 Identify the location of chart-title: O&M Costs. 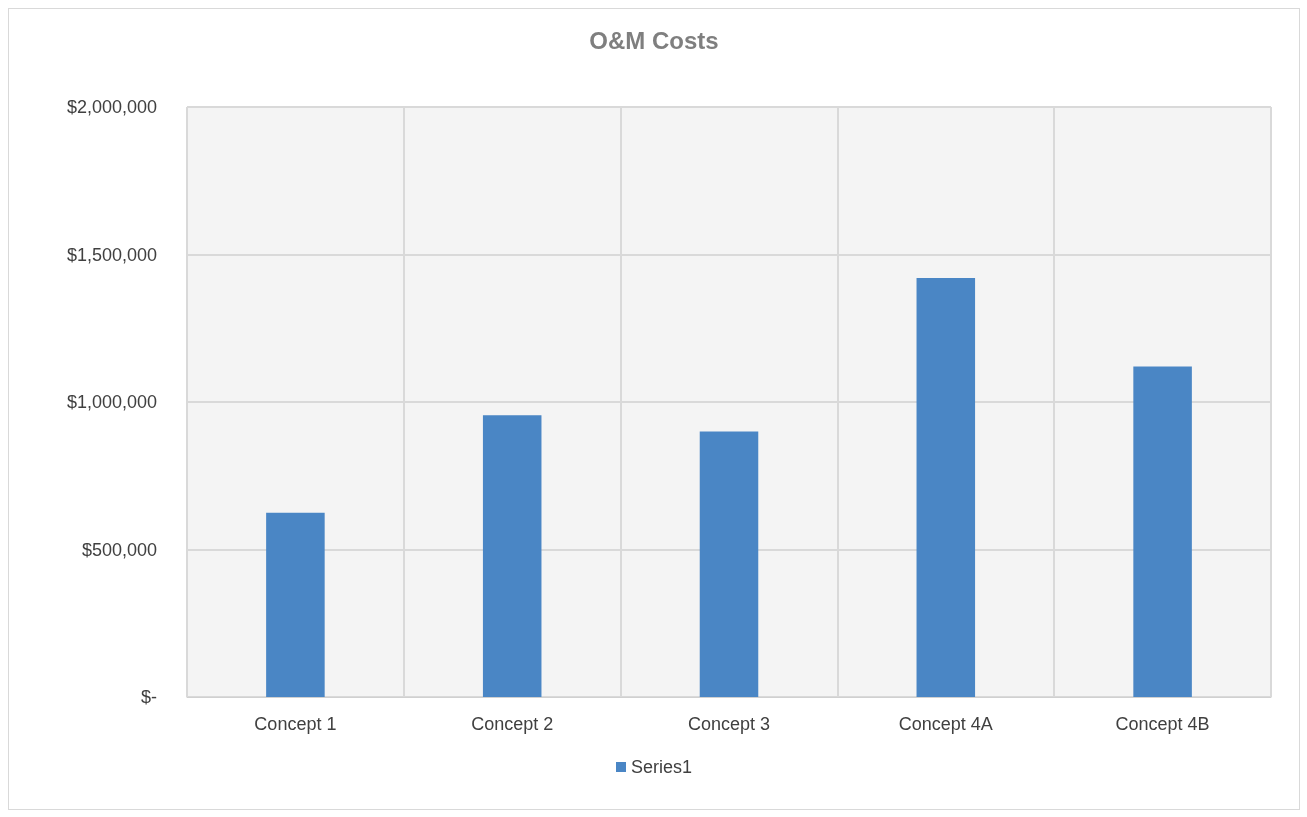
(654, 40).